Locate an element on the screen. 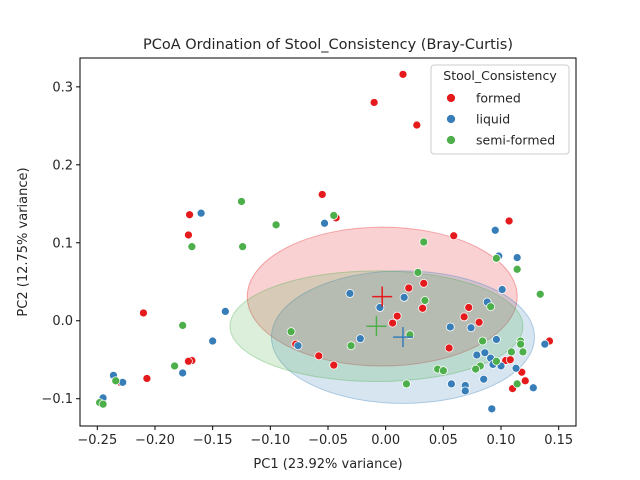  x-tick-label: −0.05 is located at coordinates (328, 440).